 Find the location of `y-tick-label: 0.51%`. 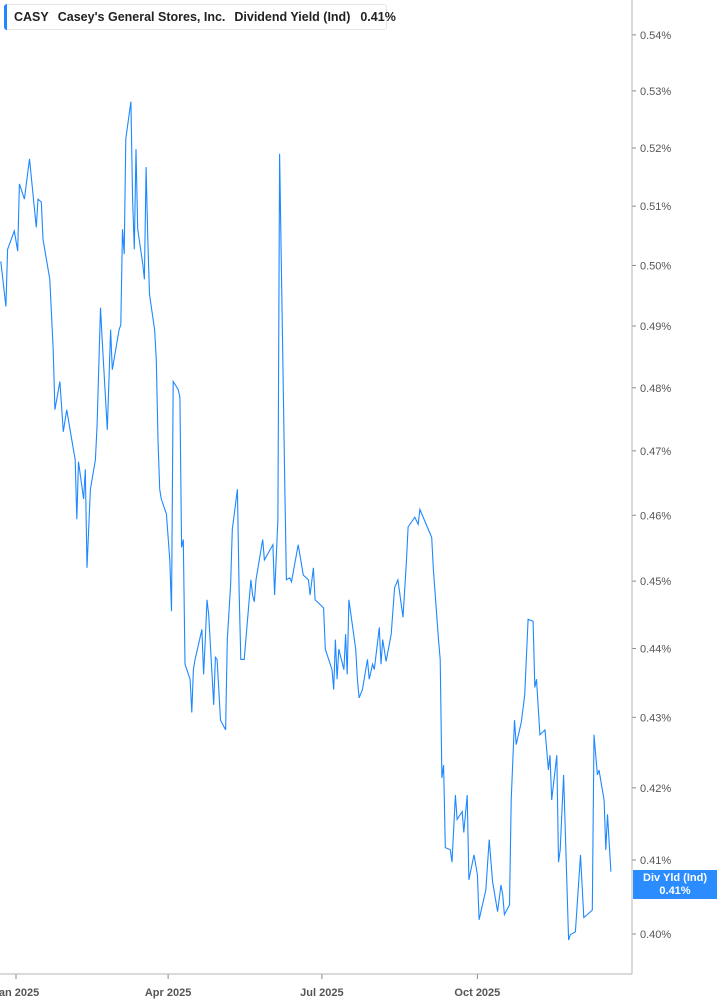

y-tick-label: 0.51% is located at coordinates (655, 207).